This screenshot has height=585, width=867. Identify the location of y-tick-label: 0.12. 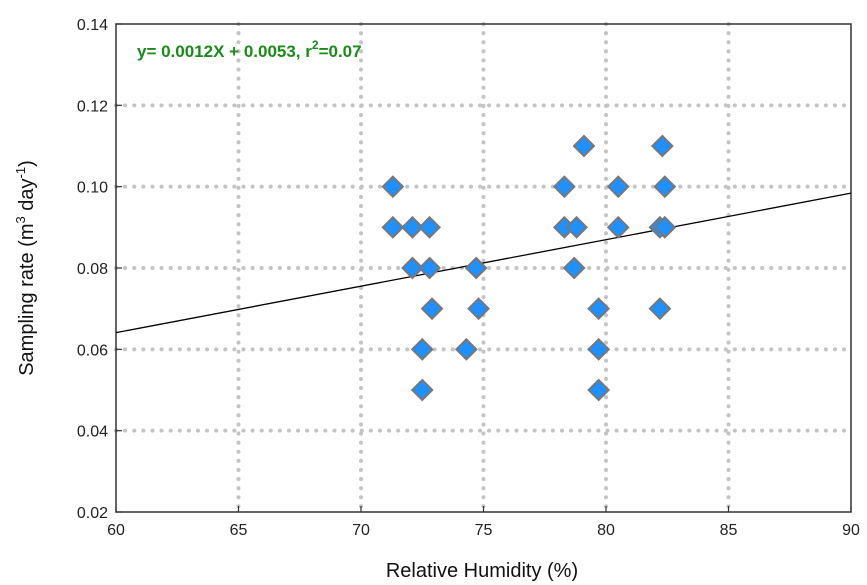
(92, 106).